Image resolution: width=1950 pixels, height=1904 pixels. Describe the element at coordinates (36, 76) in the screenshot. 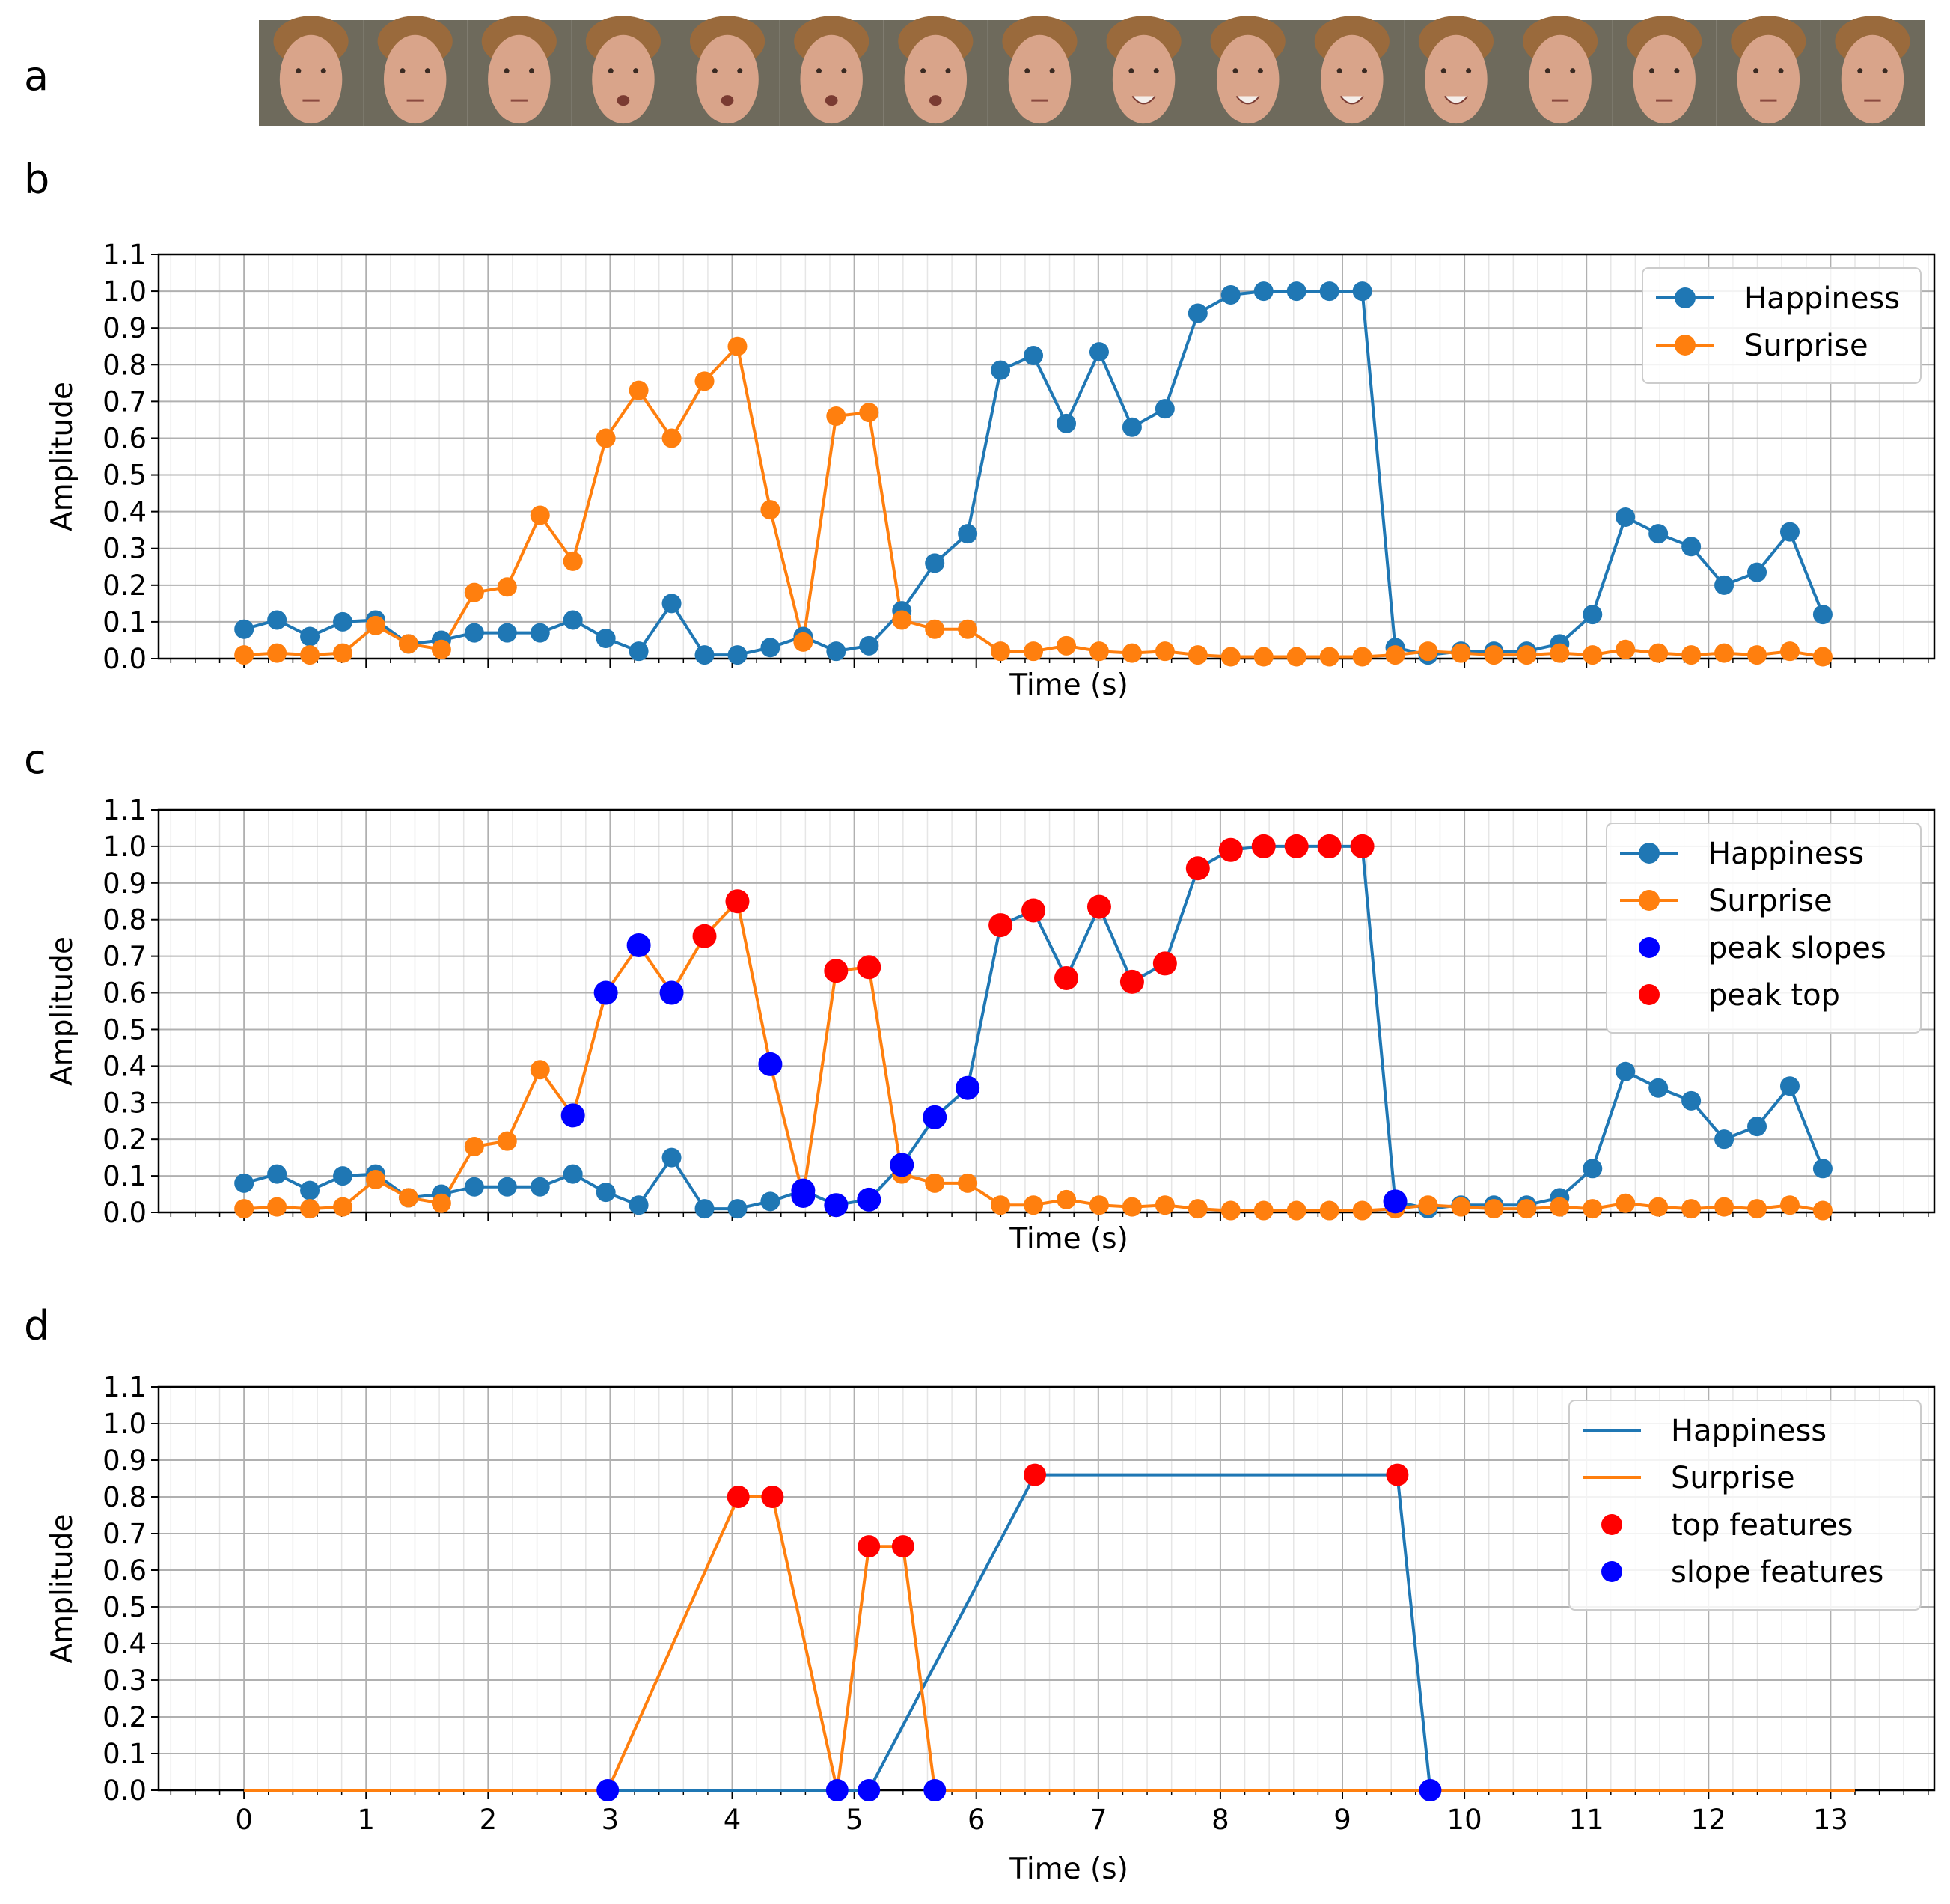

I see `panel-label-a: a` at that location.